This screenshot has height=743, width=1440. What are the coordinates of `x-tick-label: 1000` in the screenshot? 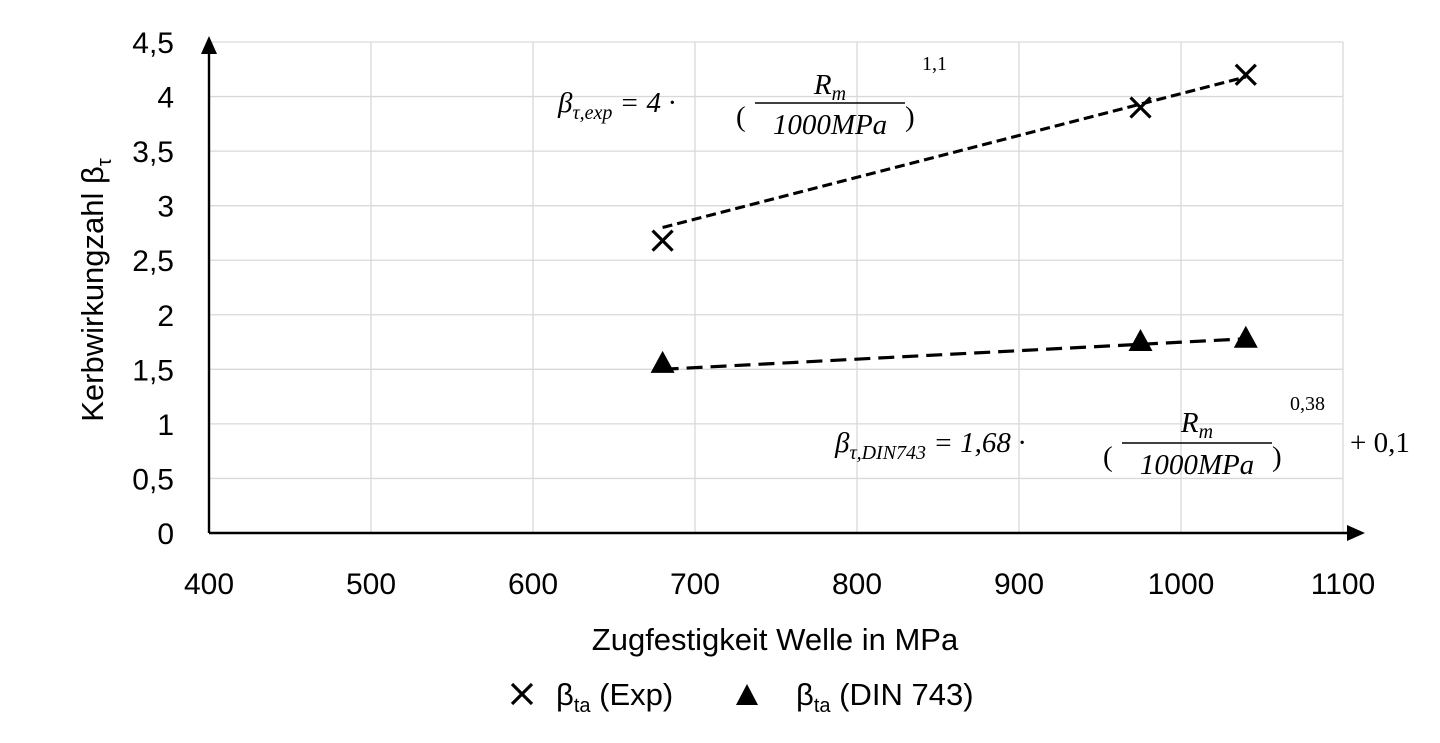 It's located at (1181, 584).